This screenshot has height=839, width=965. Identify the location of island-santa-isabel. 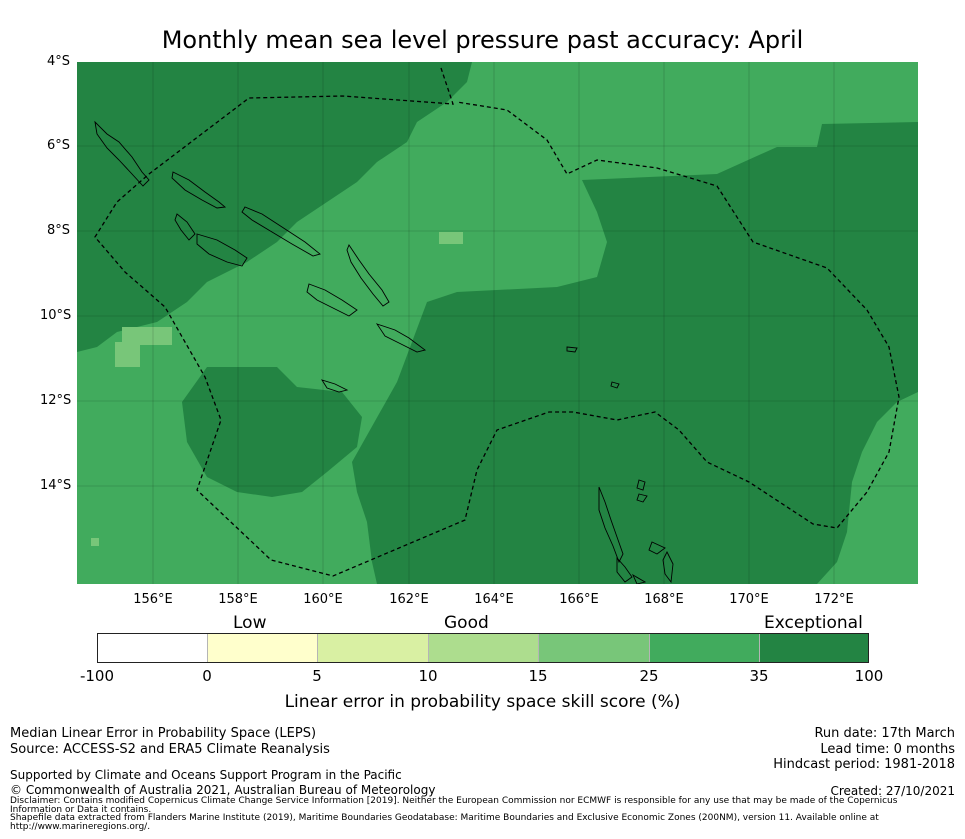
(281, 231).